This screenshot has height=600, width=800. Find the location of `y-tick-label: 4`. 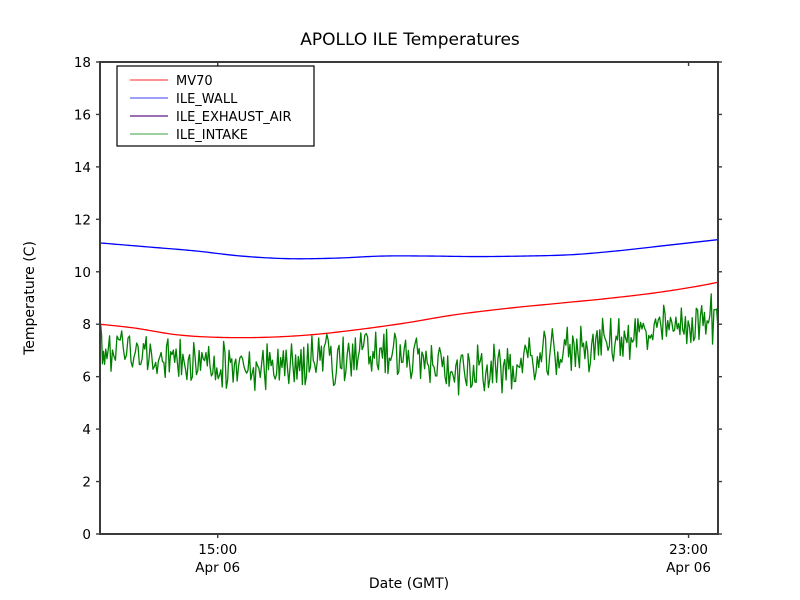

y-tick-label: 4 is located at coordinates (86, 430).